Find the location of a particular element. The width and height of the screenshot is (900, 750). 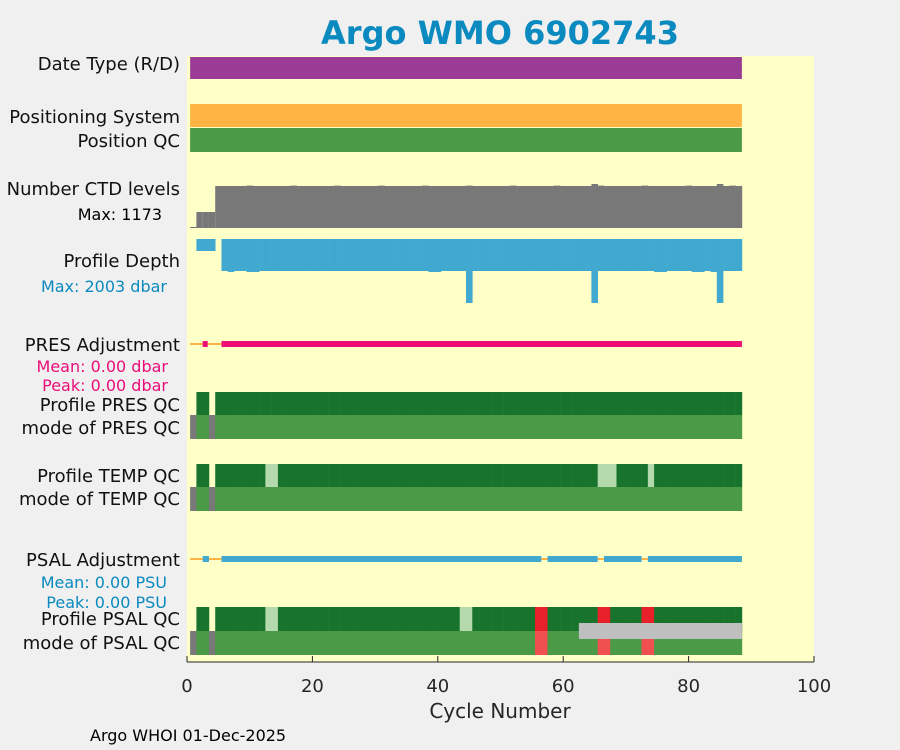

psal-adjustment-marker is located at coordinates (205, 559).